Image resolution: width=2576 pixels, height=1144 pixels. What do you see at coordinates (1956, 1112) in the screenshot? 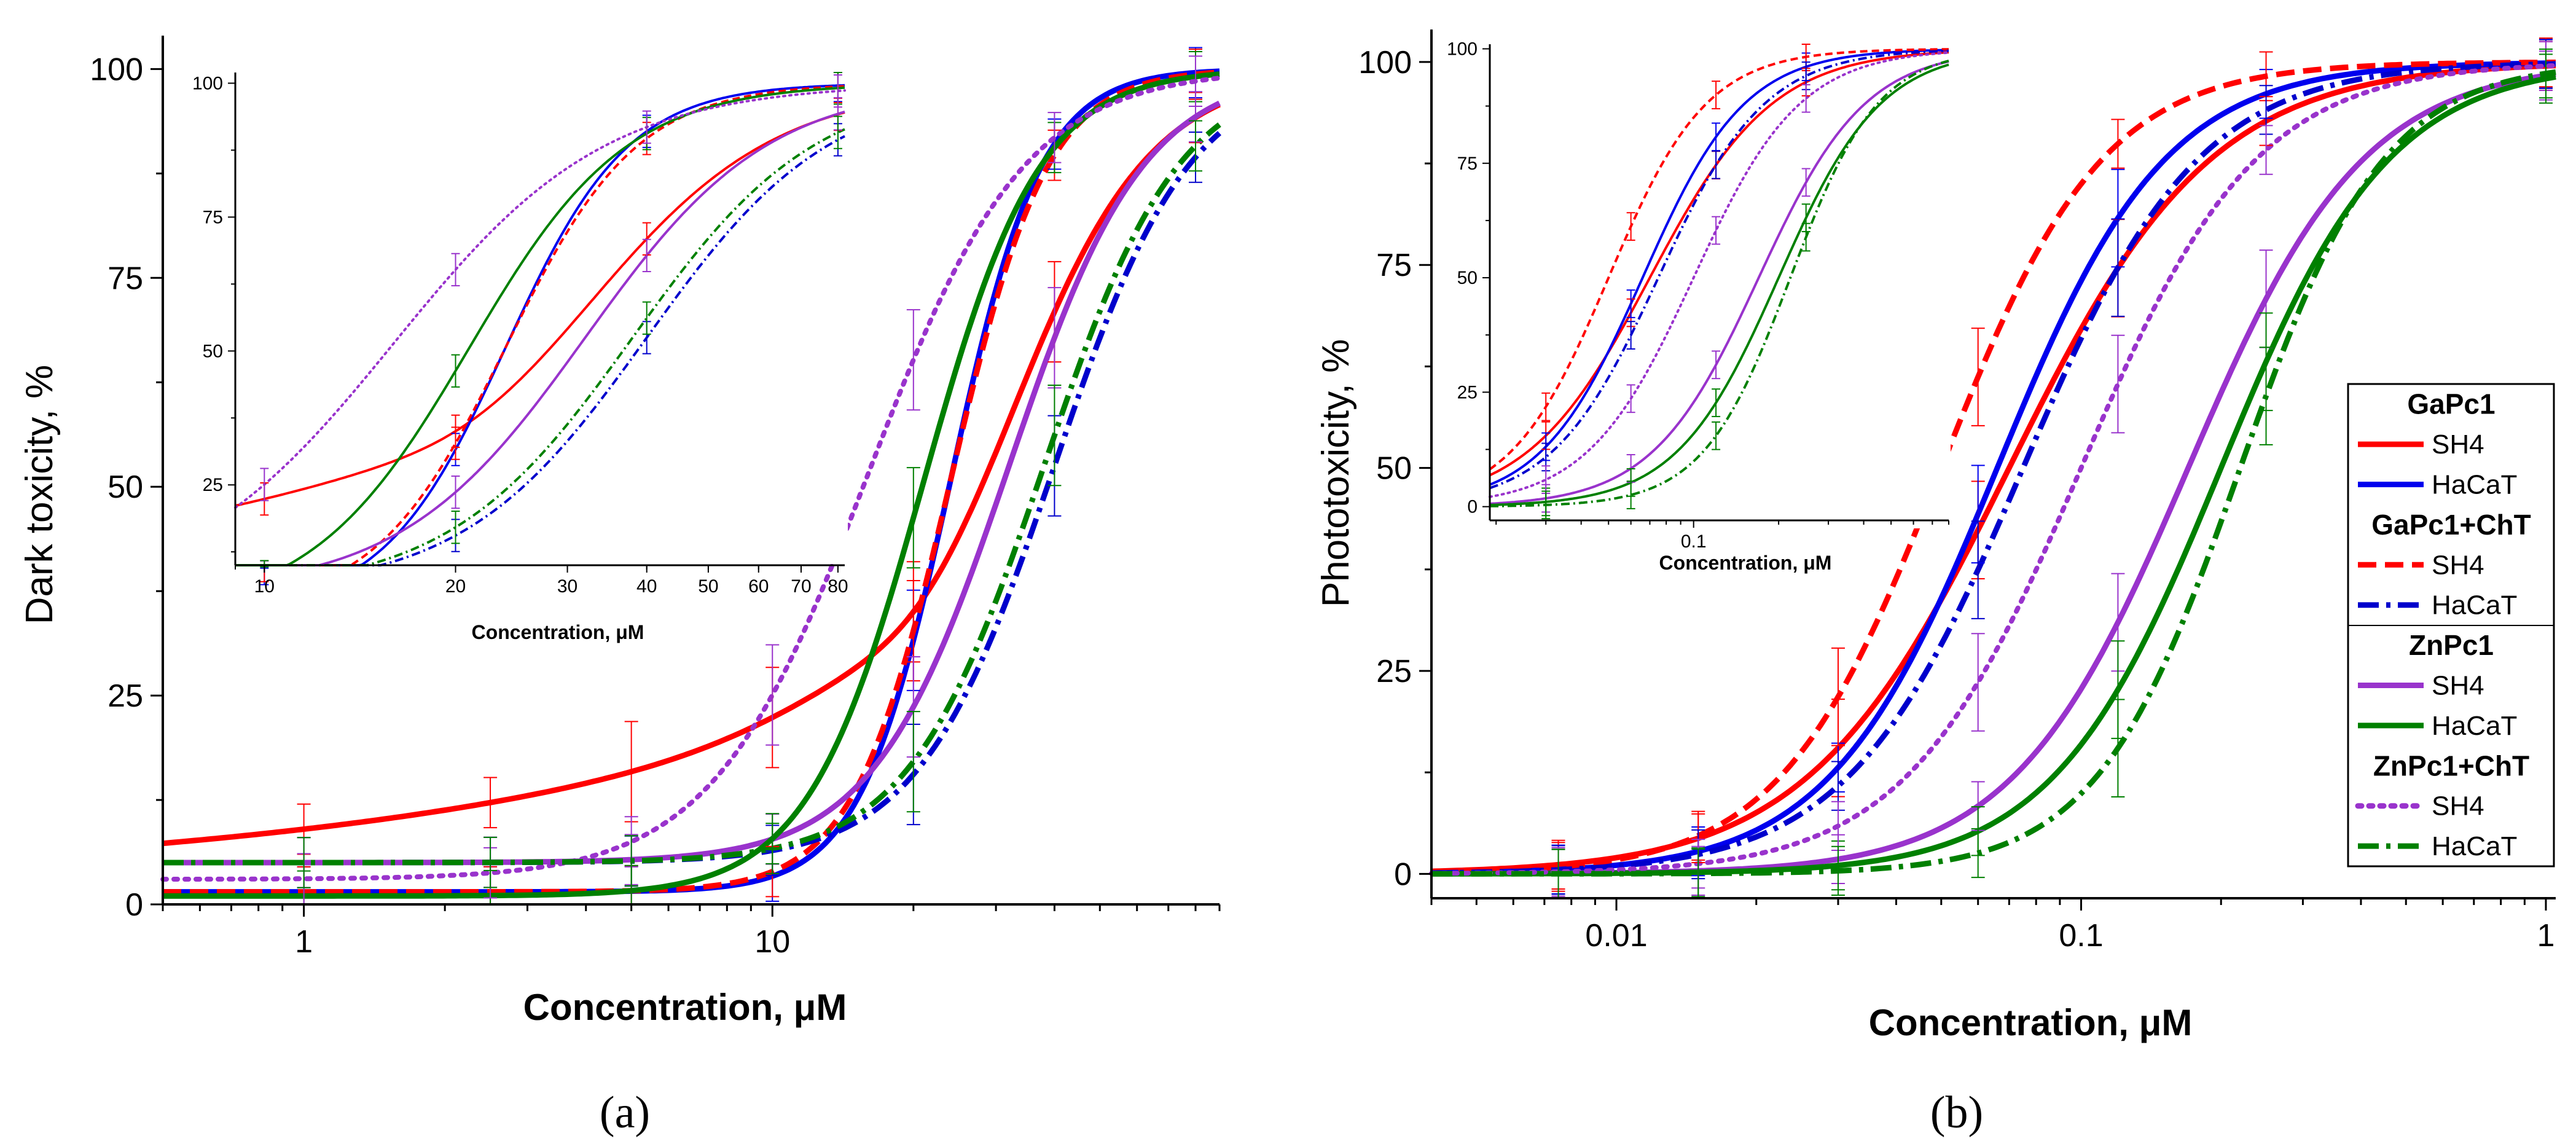
I see `panel-b-label: (b)` at bounding box center [1956, 1112].